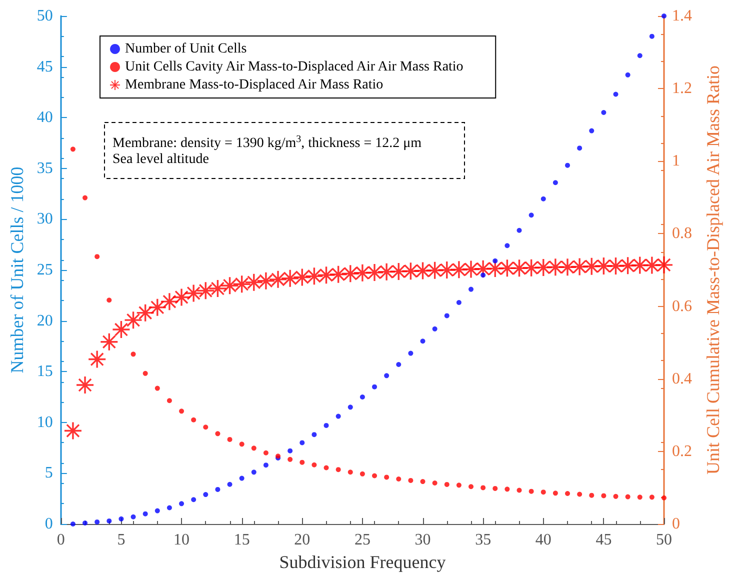 Image resolution: width=730 pixels, height=577 pixels. Describe the element at coordinates (44, 321) in the screenshot. I see `y-tick-label: 20` at that location.